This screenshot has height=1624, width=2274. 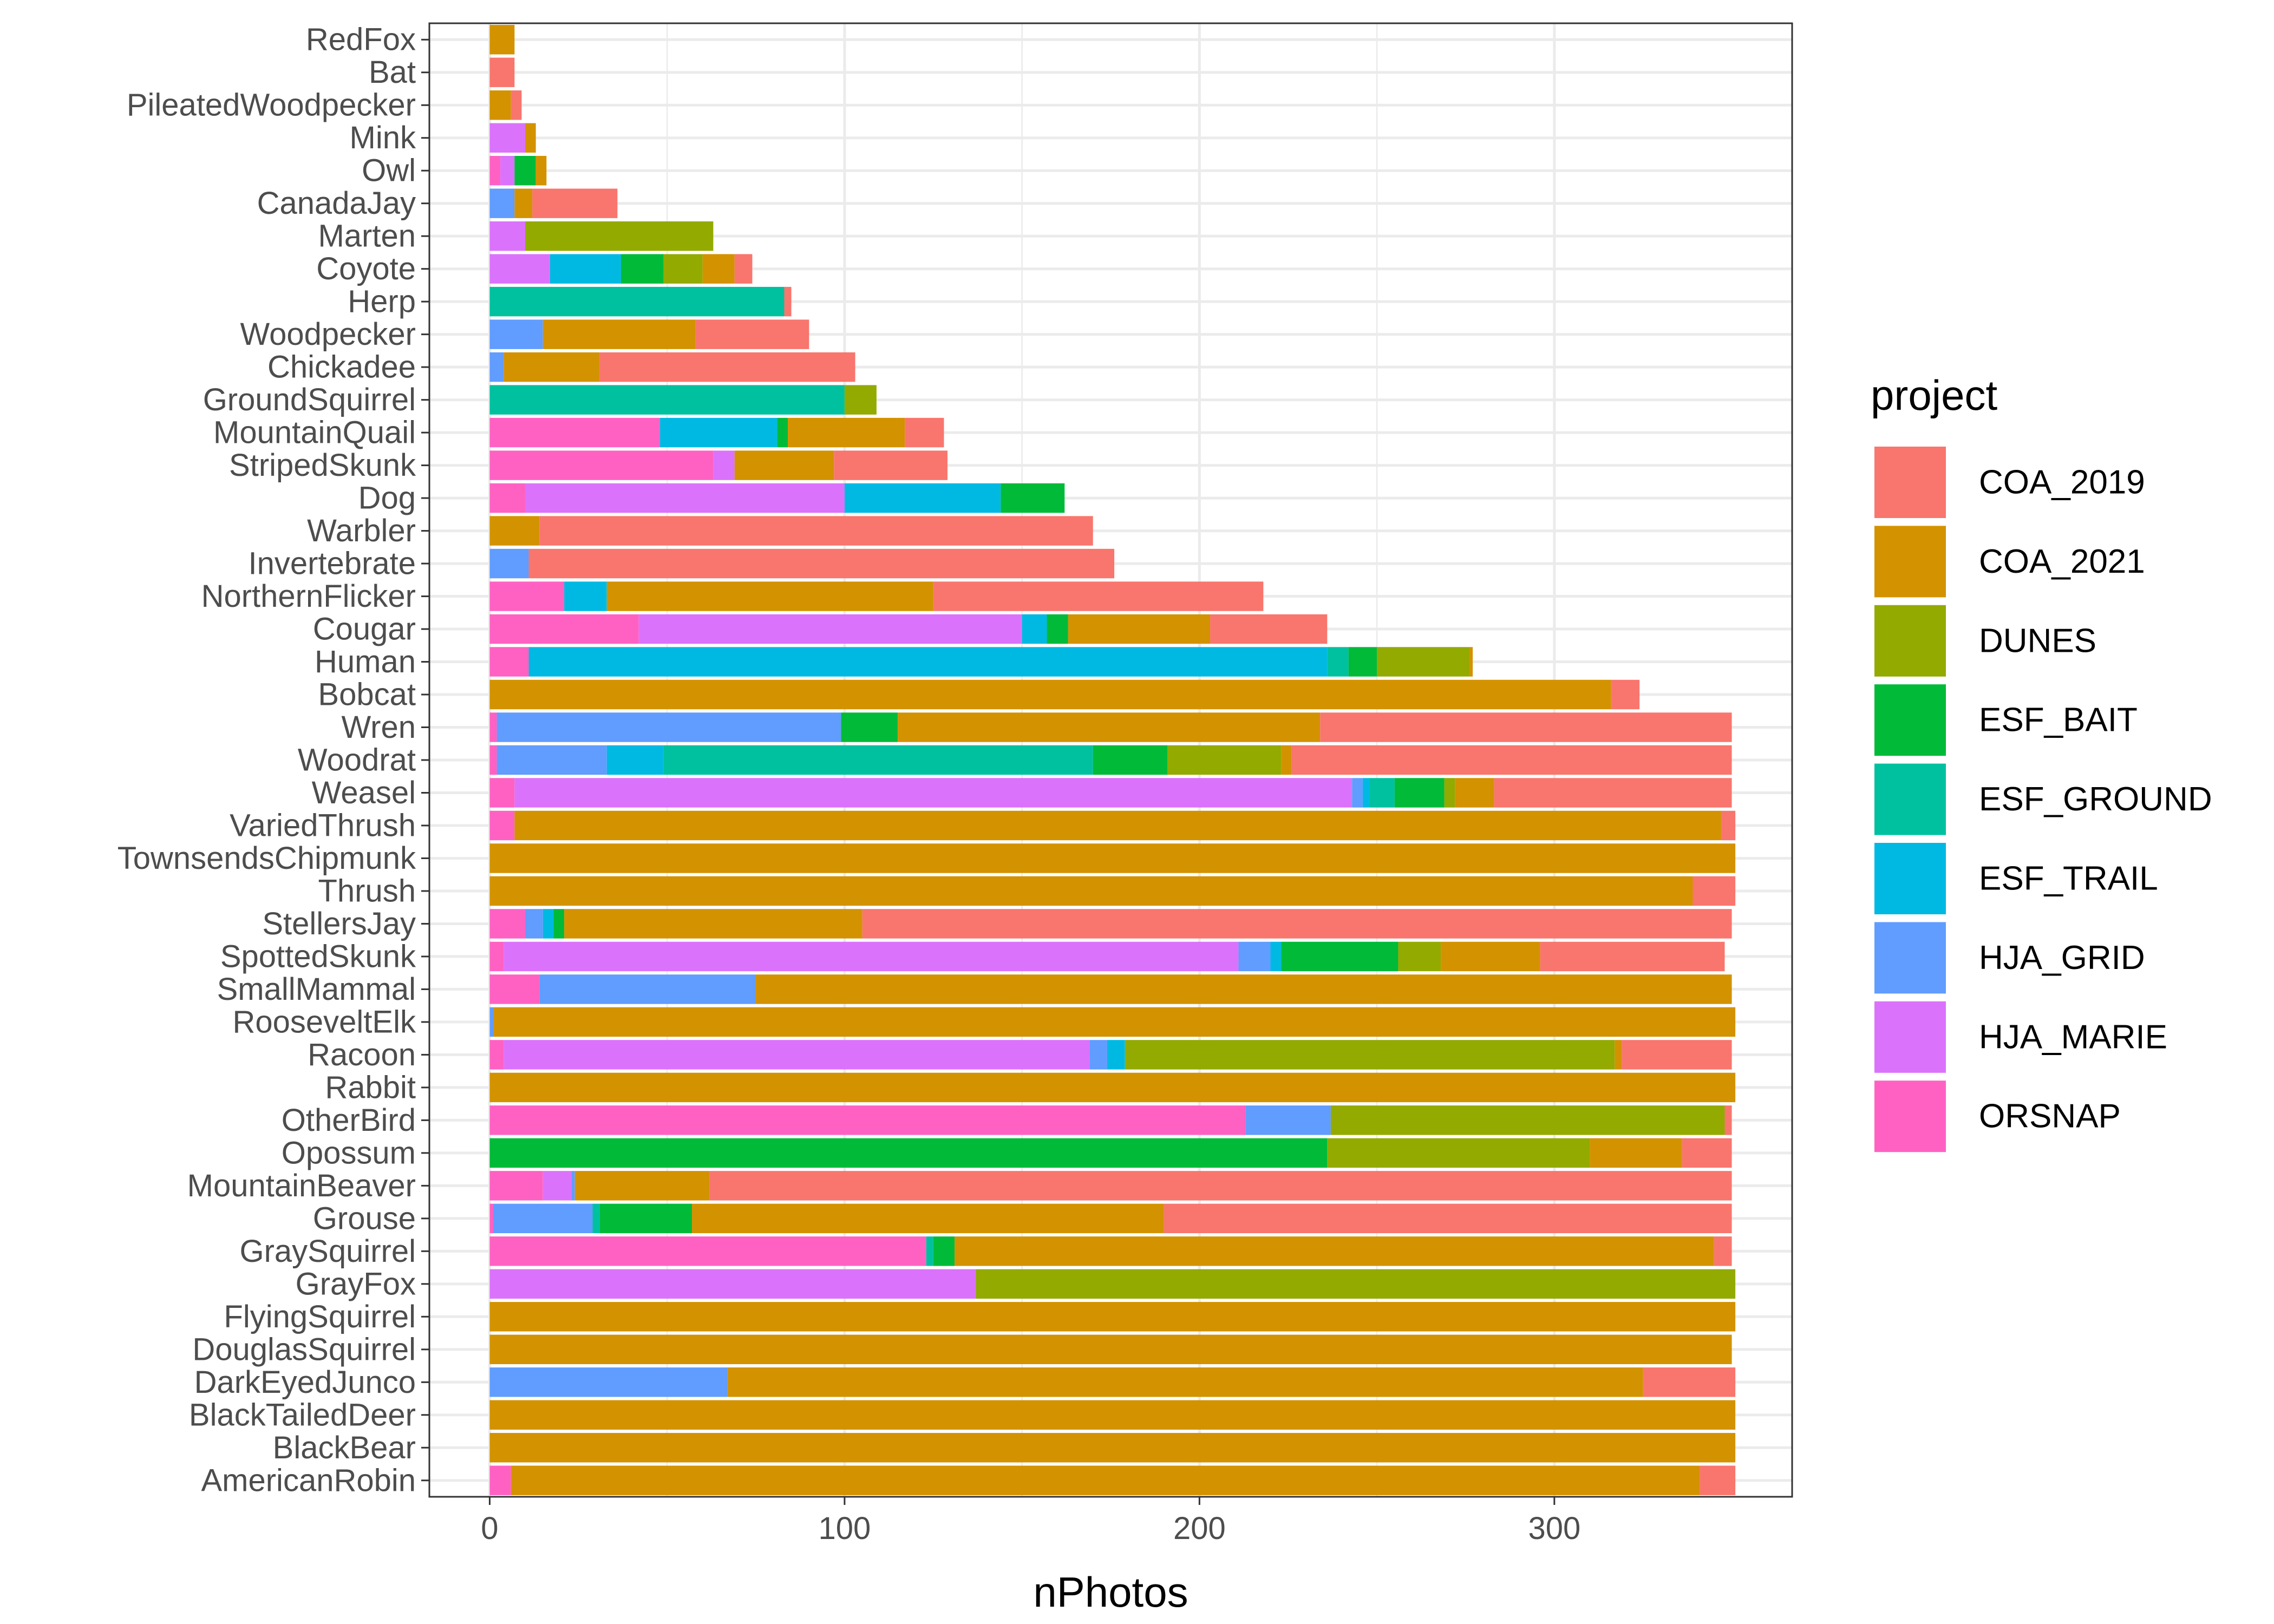 What do you see at coordinates (2058, 720) in the screenshot?
I see `legend-label: ESF_BAIT` at bounding box center [2058, 720].